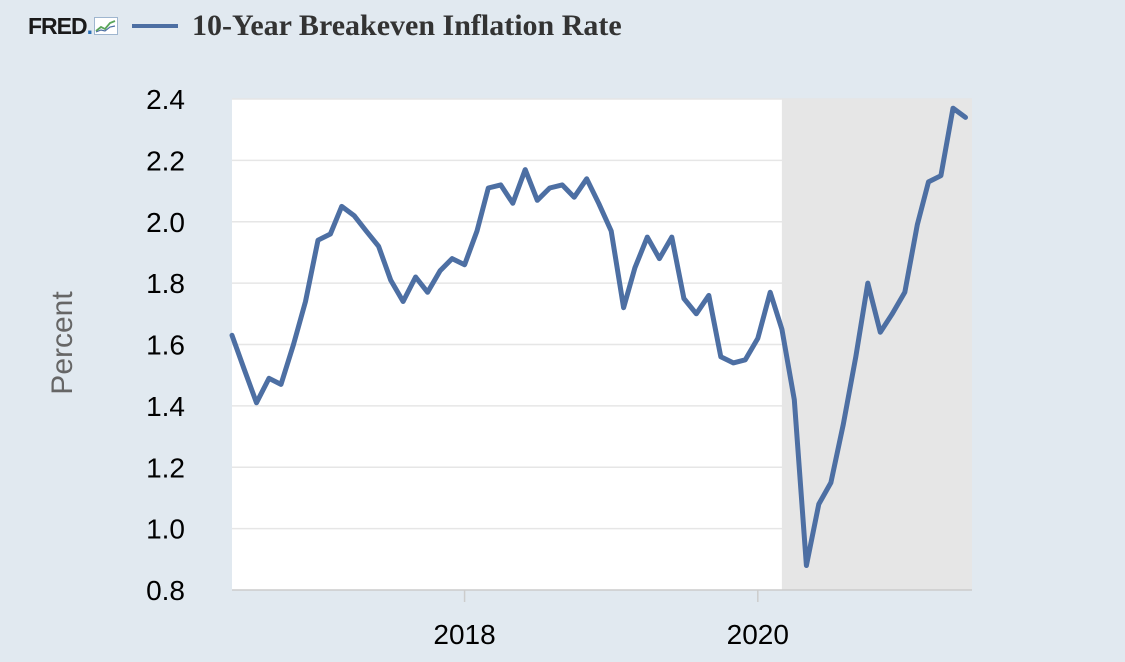 Image resolution: width=1125 pixels, height=662 pixels. What do you see at coordinates (407, 25) in the screenshot?
I see `chart-title: 10-Year Breakeven Inflation Rate` at bounding box center [407, 25].